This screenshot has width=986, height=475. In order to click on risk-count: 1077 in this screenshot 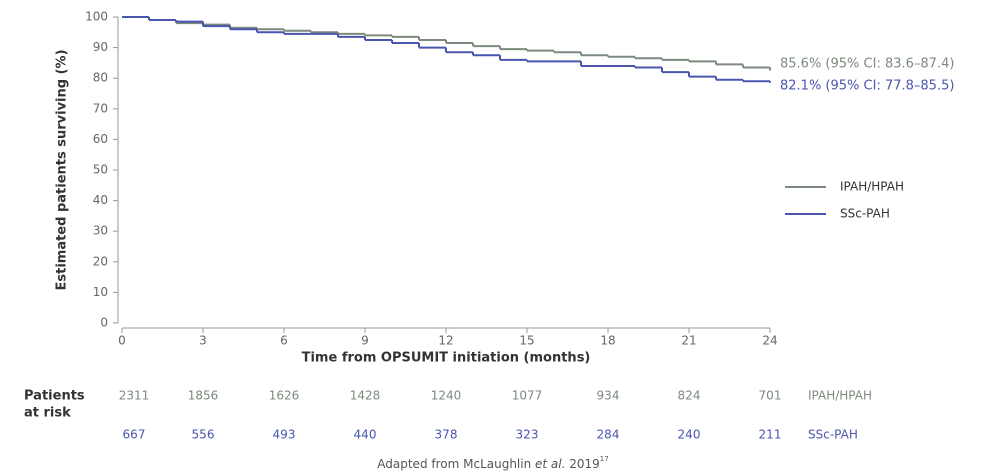, I will do `click(527, 396)`.